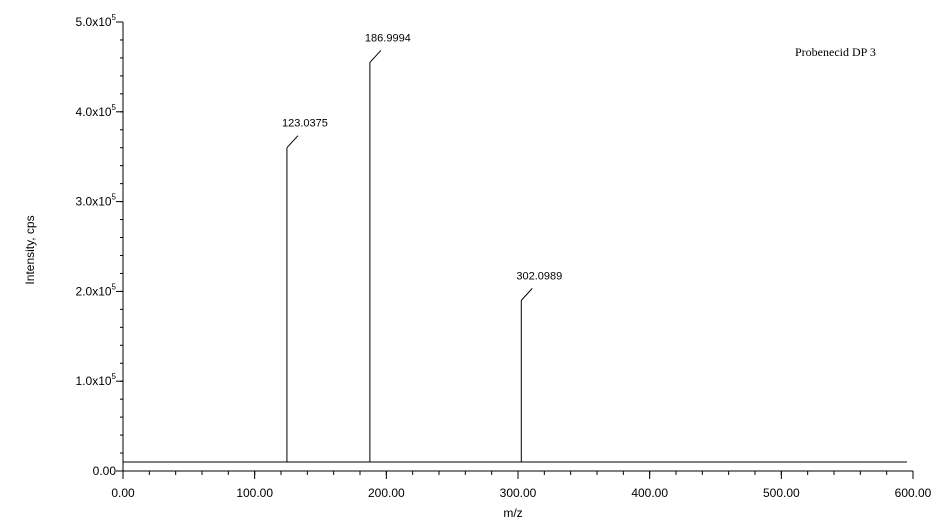 The width and height of the screenshot is (943, 527). I want to click on peak-label: 123.0375, so click(305, 124).